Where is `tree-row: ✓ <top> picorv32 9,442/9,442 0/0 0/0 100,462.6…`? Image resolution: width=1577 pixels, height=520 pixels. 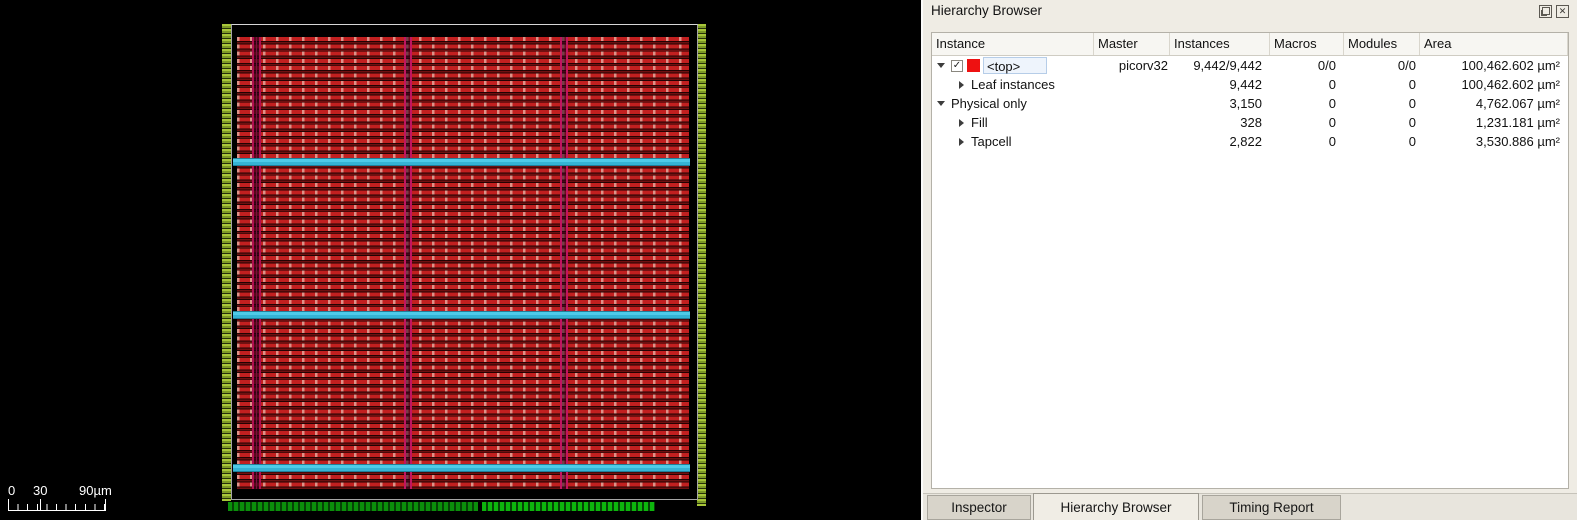 tree-row: ✓ <top> picorv32 9,442/9,442 0/0 0/0 100,462.6… is located at coordinates (1250, 65).